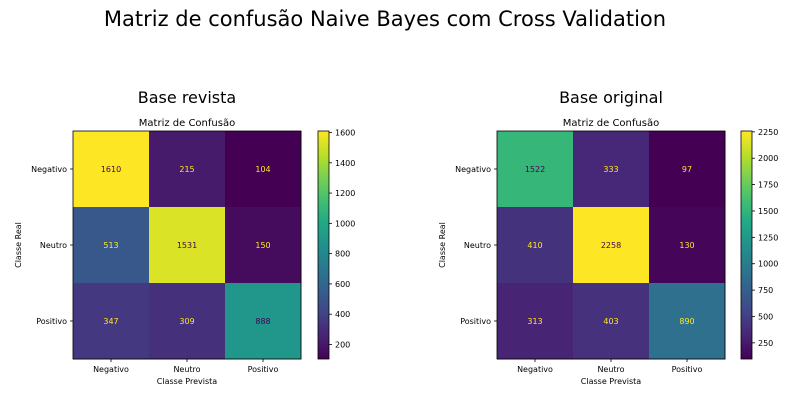  I want to click on panel1-cell-positivo-negativo, so click(111, 321).